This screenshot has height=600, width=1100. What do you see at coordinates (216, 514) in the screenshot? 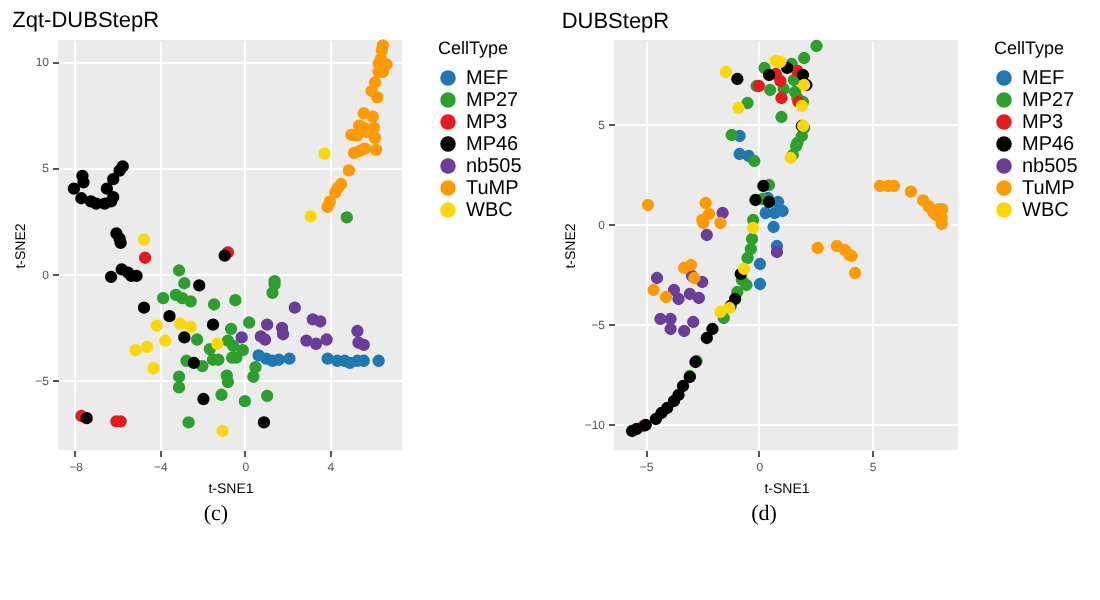
I see `text: (c)` at bounding box center [216, 514].